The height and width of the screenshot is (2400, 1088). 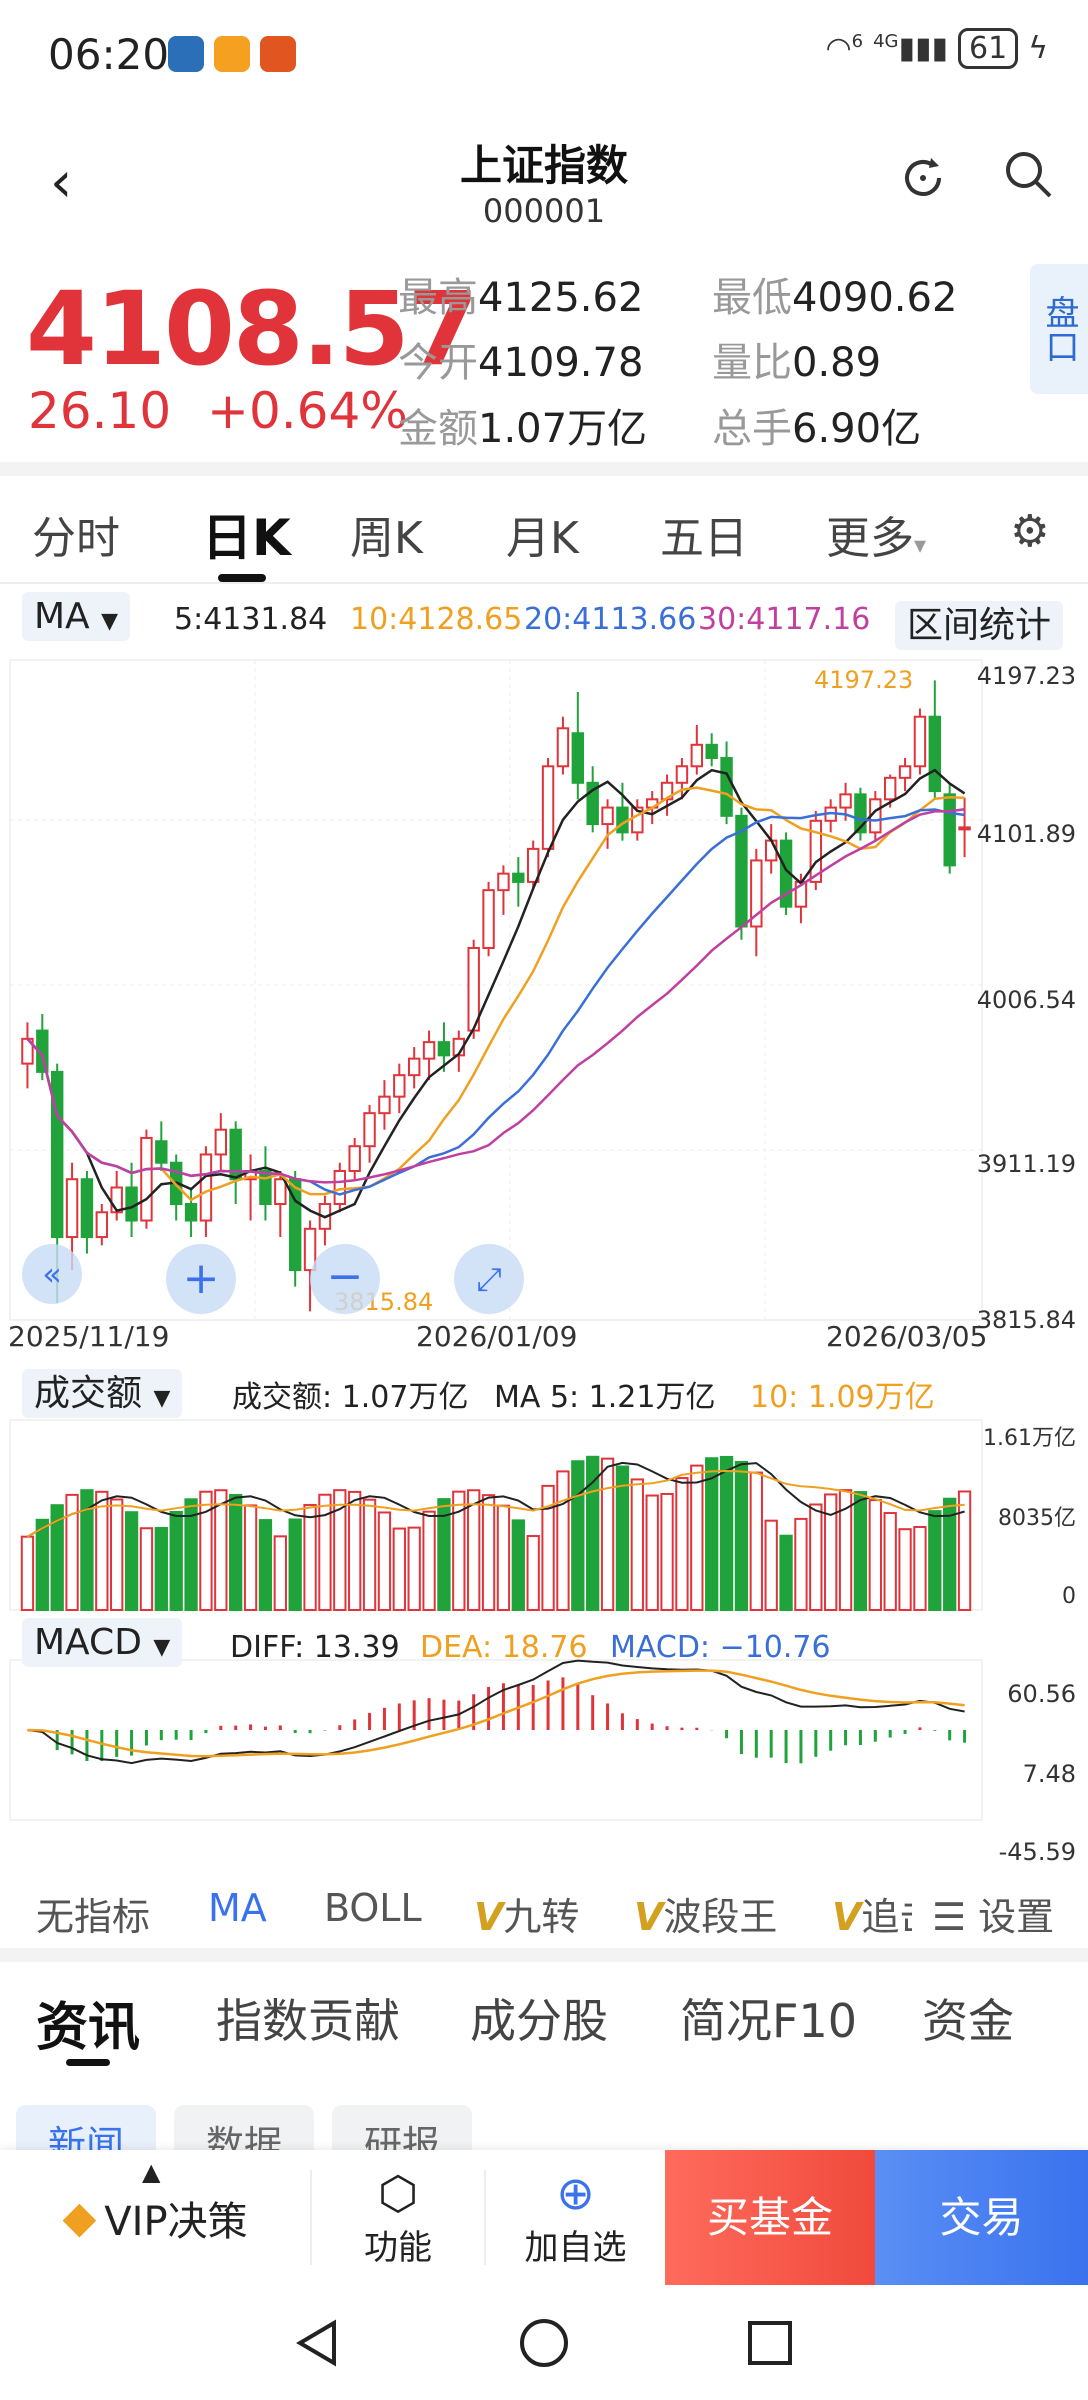 What do you see at coordinates (575, 2193) in the screenshot?
I see `plus-circle-icon: ⊕` at bounding box center [575, 2193].